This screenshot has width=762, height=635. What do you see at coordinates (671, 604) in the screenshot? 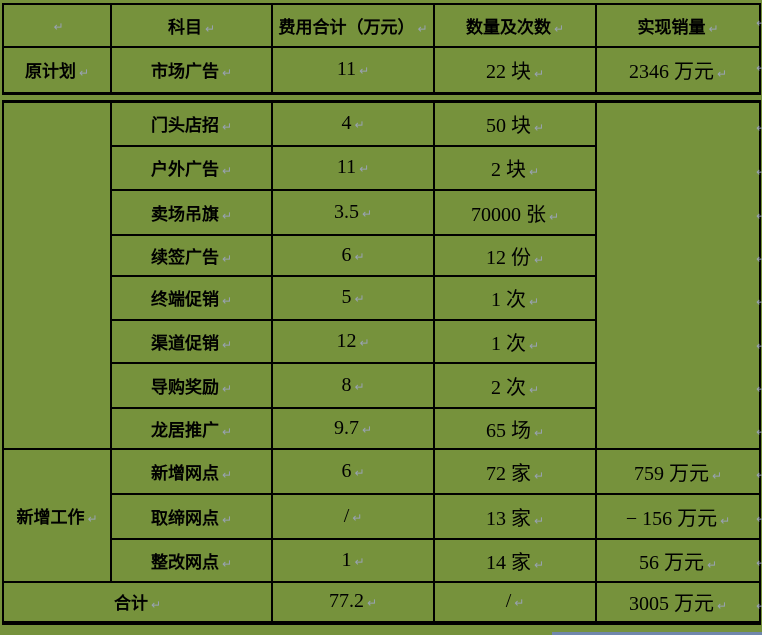
I see `cell-value: 3005 万元` at bounding box center [671, 604].